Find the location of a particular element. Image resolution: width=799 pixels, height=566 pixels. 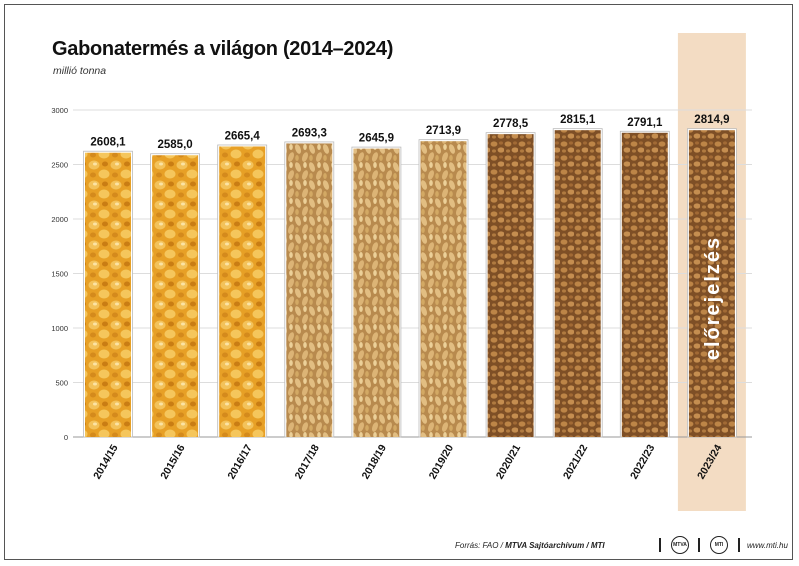

source-bold: MTVA Sajtóarchívum / MTI is located at coordinates (555, 545).